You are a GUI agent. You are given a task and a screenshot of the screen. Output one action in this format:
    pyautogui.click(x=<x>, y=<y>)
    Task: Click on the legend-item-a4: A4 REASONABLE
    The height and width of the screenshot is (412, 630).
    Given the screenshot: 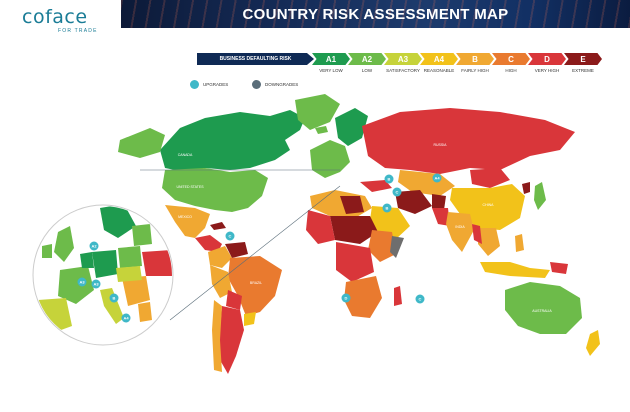 What is the action you would take?
    pyautogui.click(x=439, y=63)
    